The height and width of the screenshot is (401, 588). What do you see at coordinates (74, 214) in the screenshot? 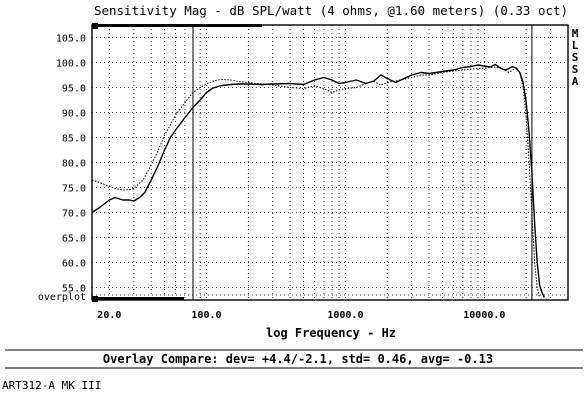
I see `y-tick-label: 70.0` at bounding box center [74, 214].